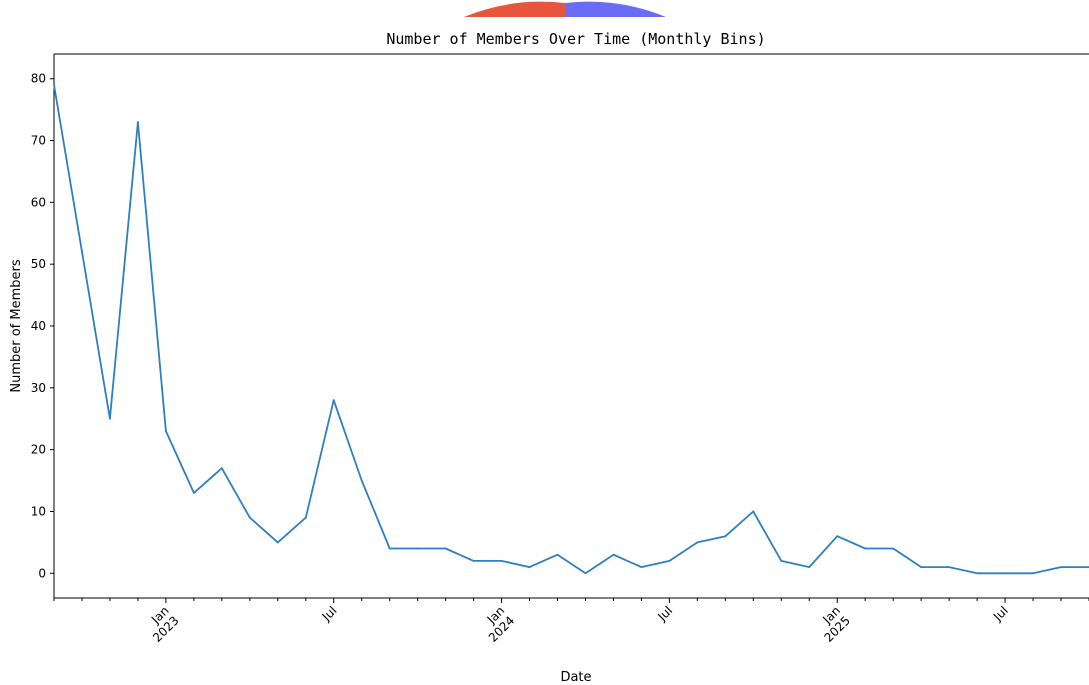  What do you see at coordinates (832, 624) in the screenshot?
I see `x-tick-label: Jan2025` at bounding box center [832, 624].